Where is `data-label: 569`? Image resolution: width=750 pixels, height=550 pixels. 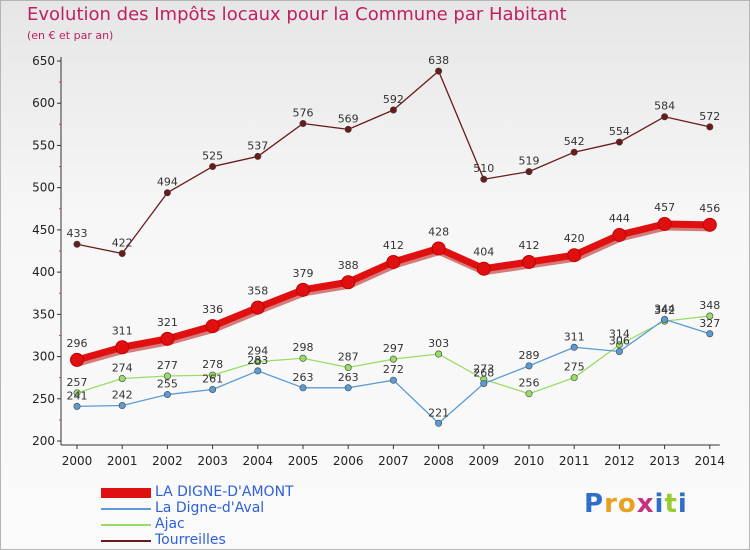
data-label: 569 is located at coordinates (348, 118).